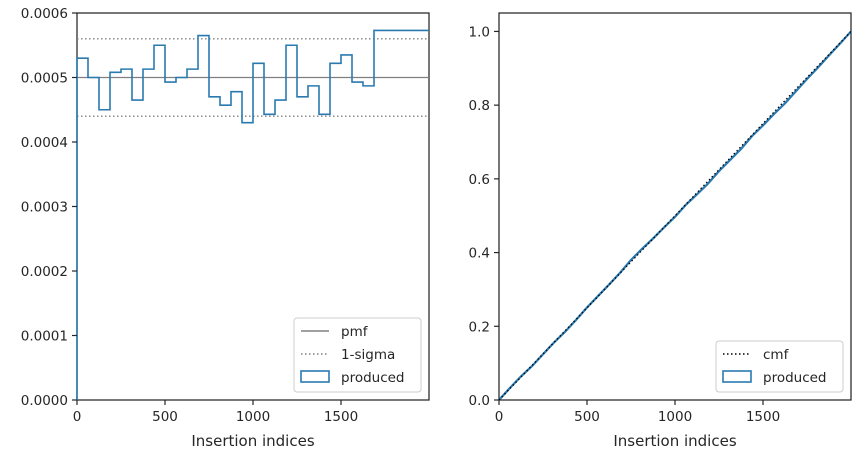  What do you see at coordinates (252, 441) in the screenshot?
I see `left-x-axis-label: Insertion indices` at bounding box center [252, 441].